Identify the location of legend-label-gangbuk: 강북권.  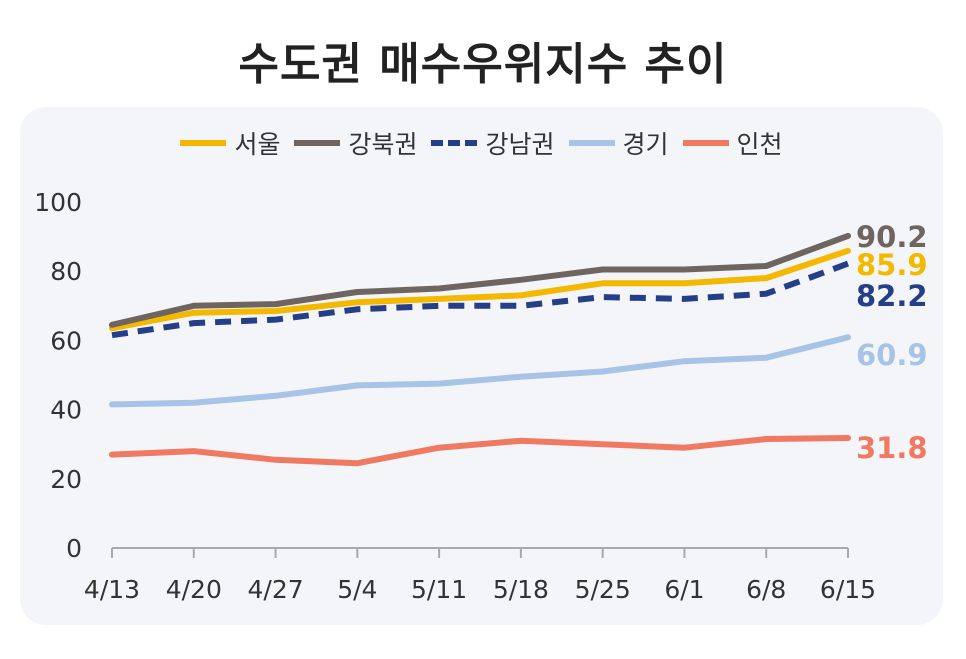
(383, 144).